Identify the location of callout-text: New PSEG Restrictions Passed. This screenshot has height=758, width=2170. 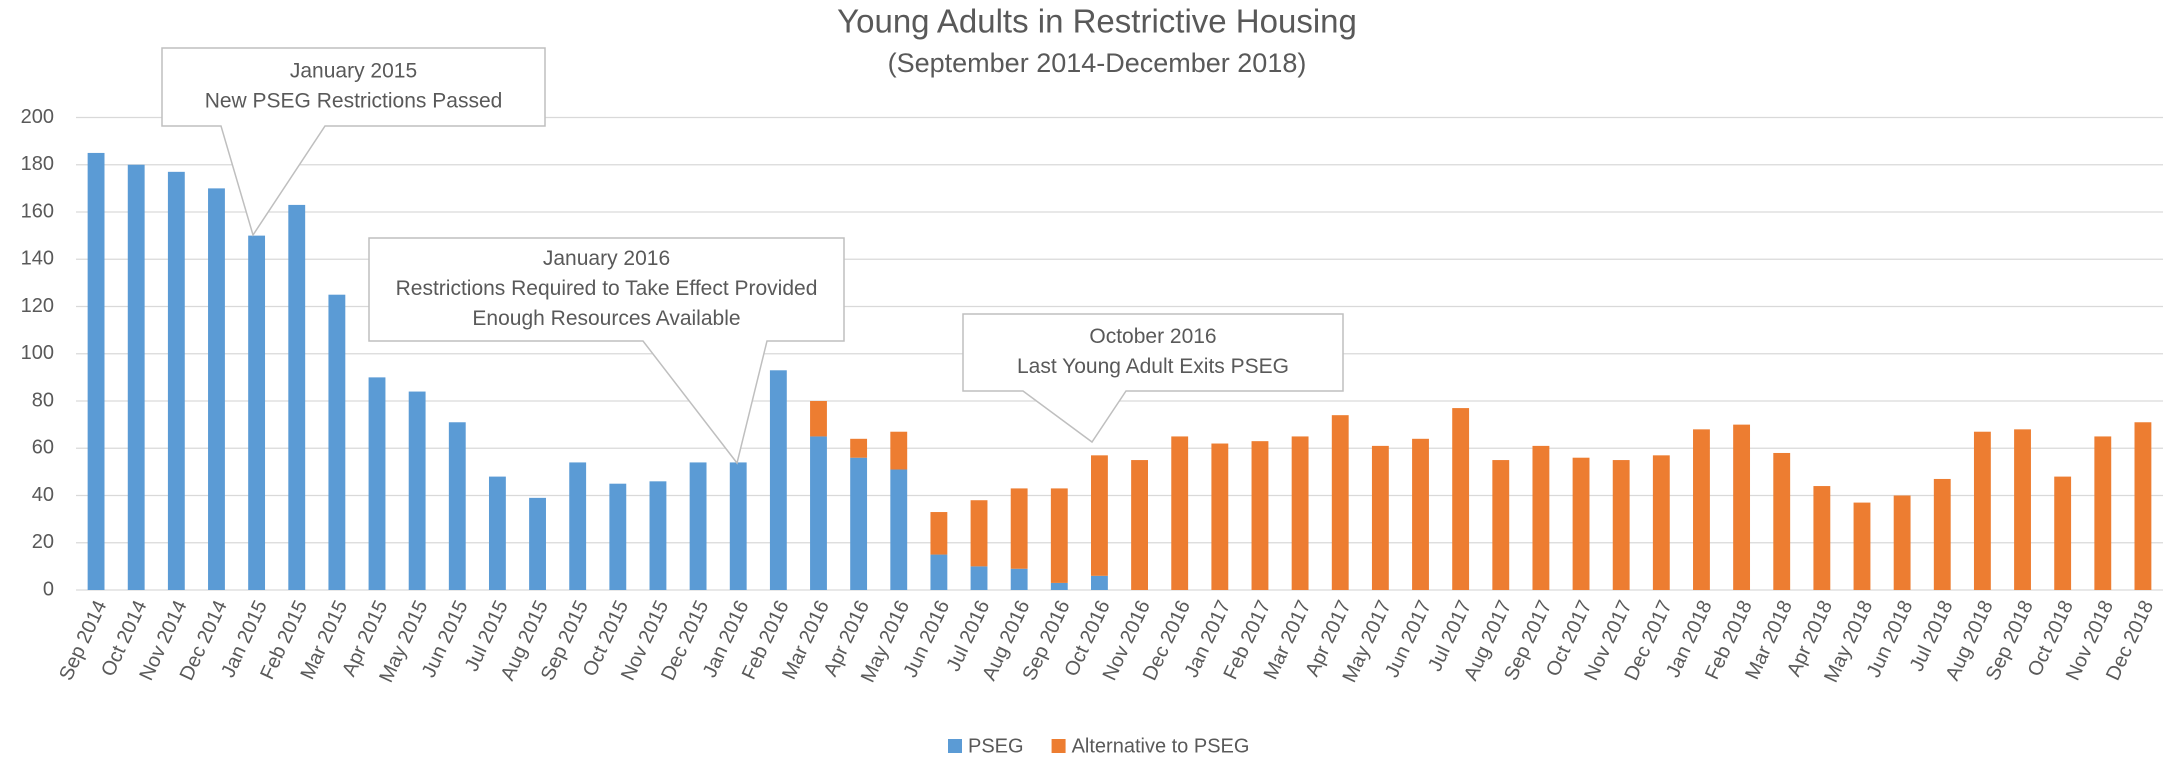
(354, 101).